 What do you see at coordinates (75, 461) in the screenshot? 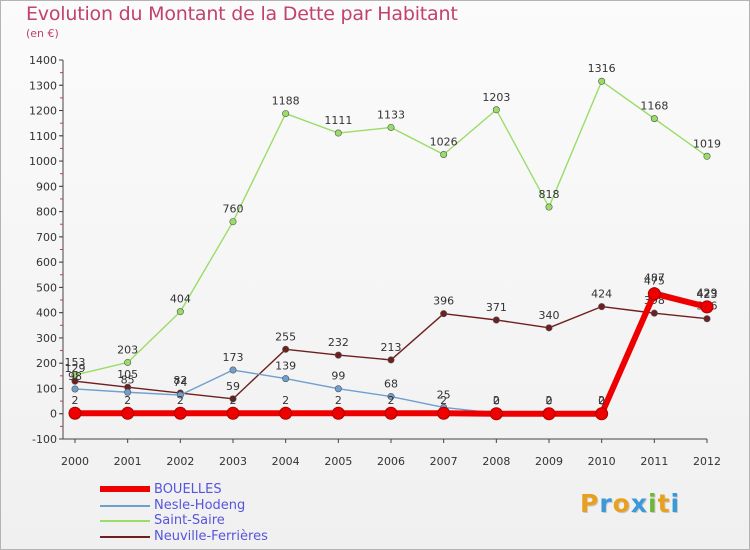
I see `x-tick-label: 2000` at bounding box center [75, 461].